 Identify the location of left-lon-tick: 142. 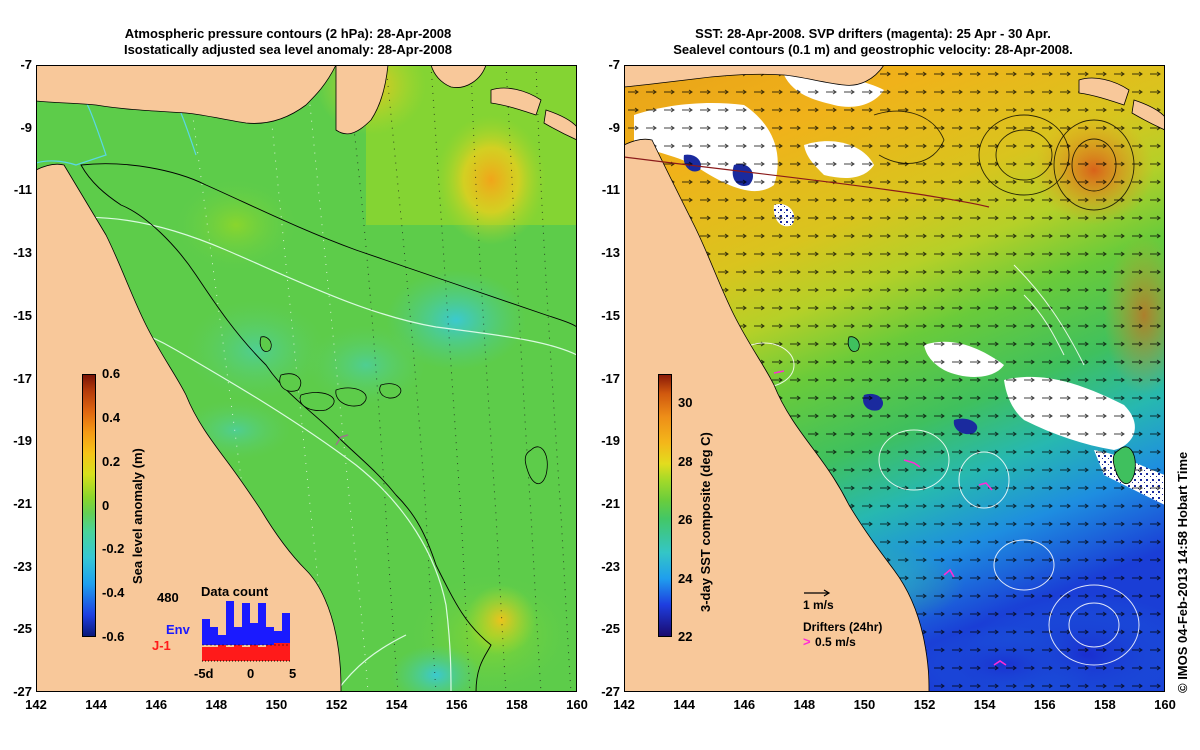
(36, 704).